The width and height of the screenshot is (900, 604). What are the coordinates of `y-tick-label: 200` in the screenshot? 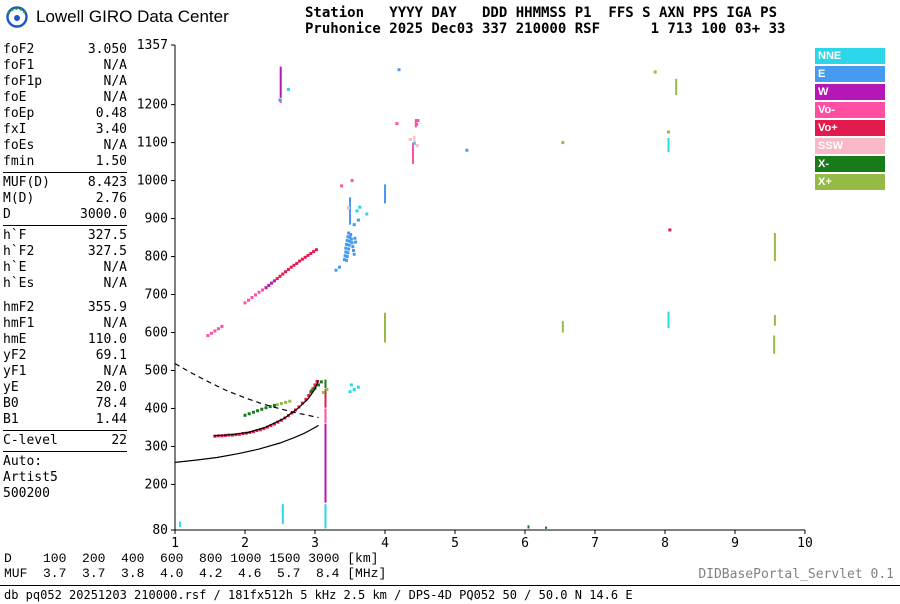 It's located at (156, 484).